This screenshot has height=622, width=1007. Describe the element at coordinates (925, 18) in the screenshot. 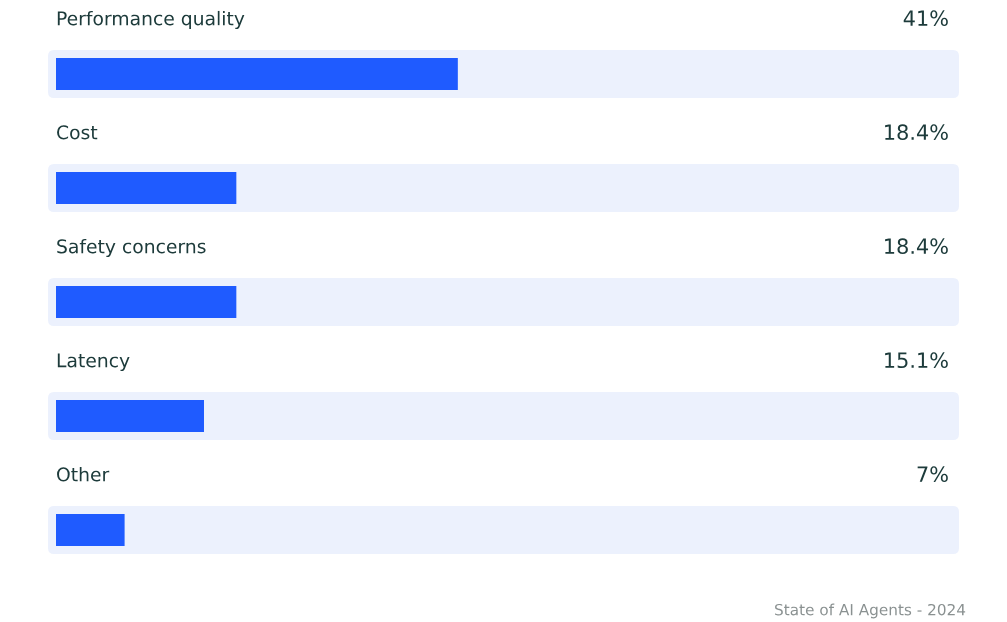

I see `data-label: 41%` at that location.